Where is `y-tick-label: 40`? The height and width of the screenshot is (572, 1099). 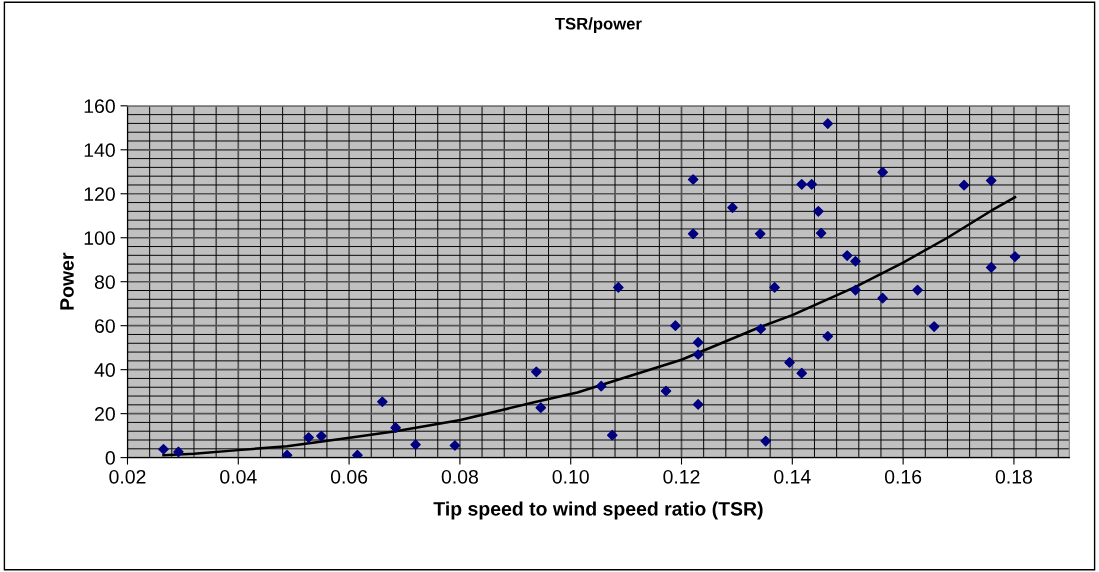
y-tick-label: 40 is located at coordinates (104, 370).